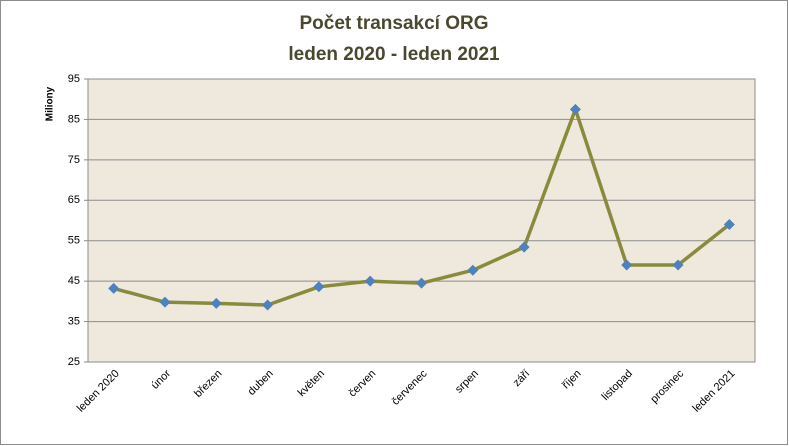 The height and width of the screenshot is (446, 789). Describe the element at coordinates (74, 281) in the screenshot. I see `y-tick-label: 45` at that location.